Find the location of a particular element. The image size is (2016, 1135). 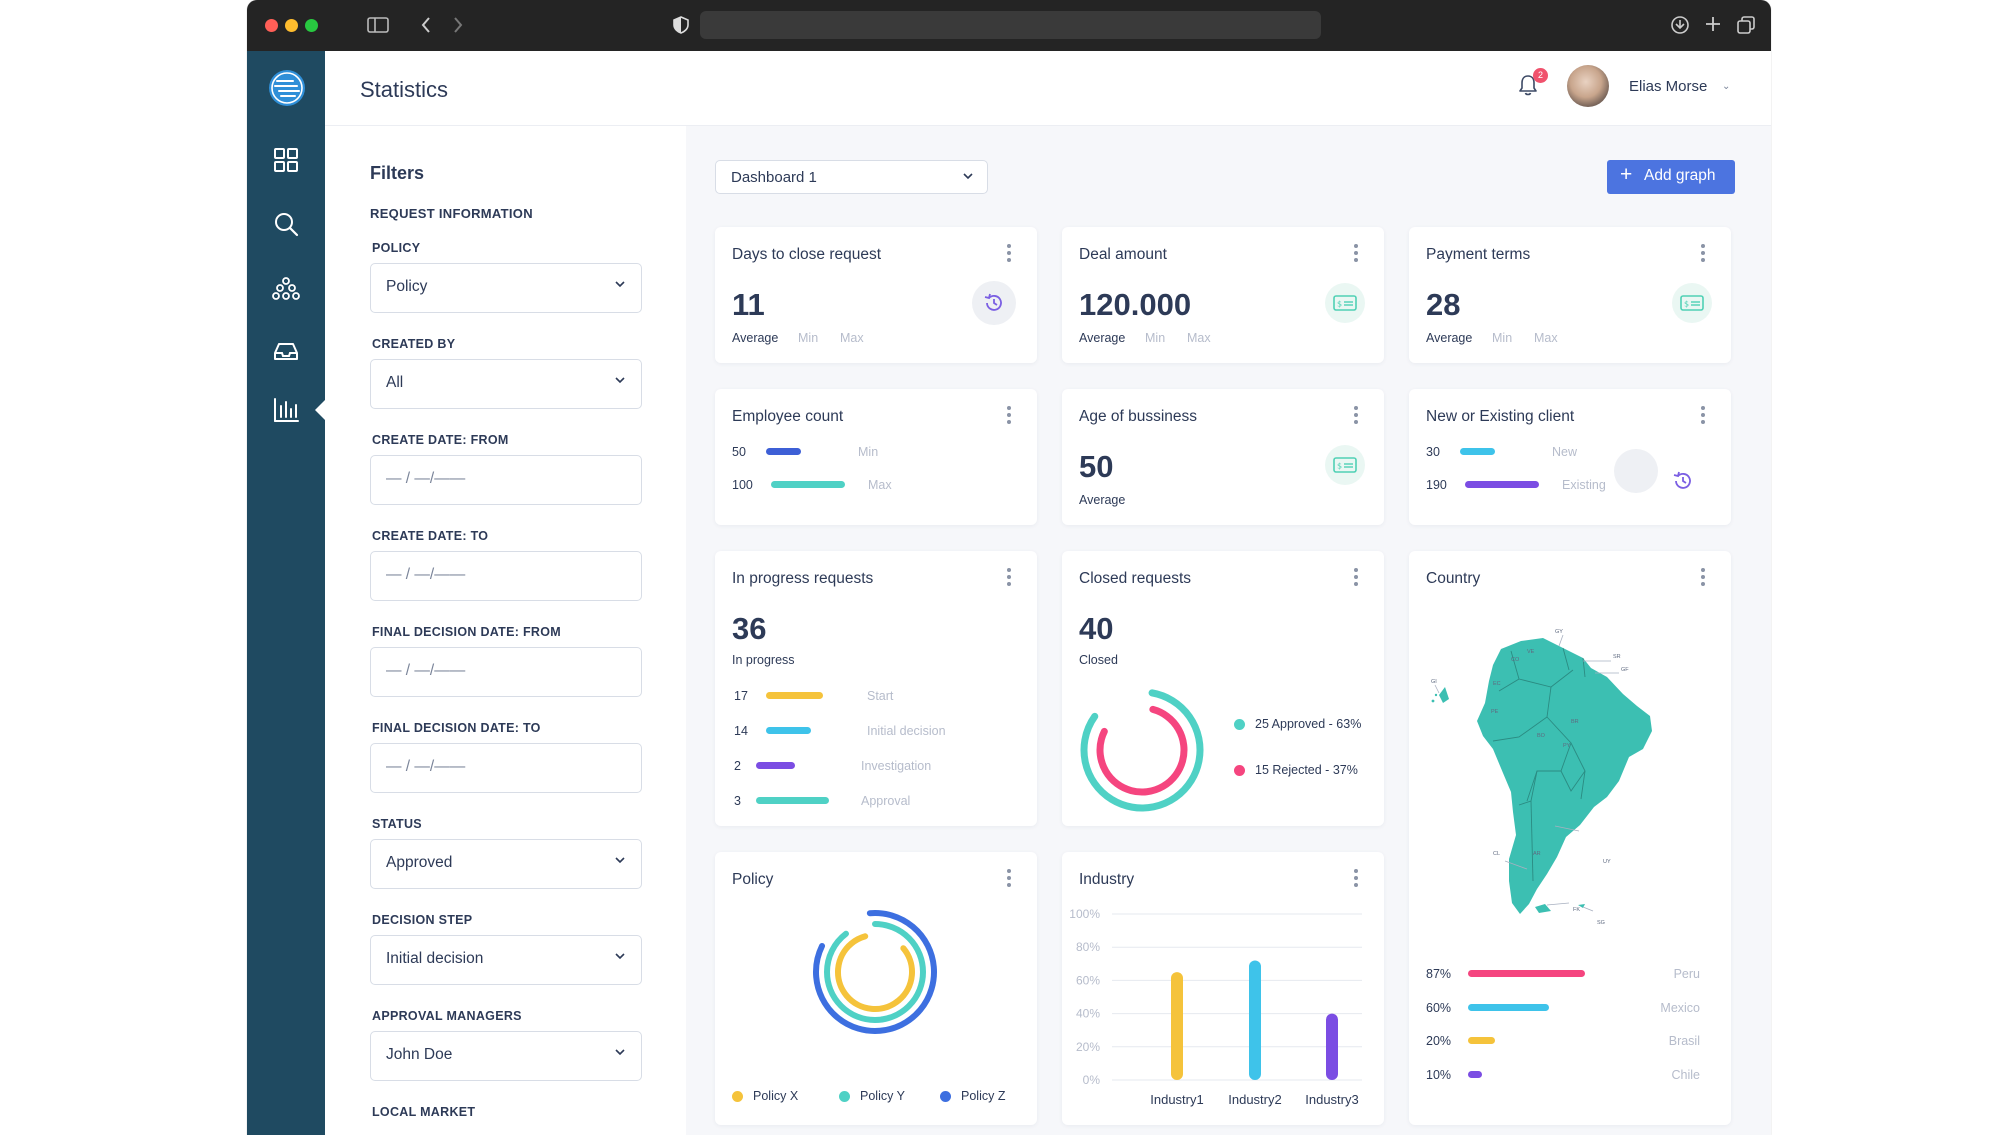

map-label: BR is located at coordinates (1575, 722).